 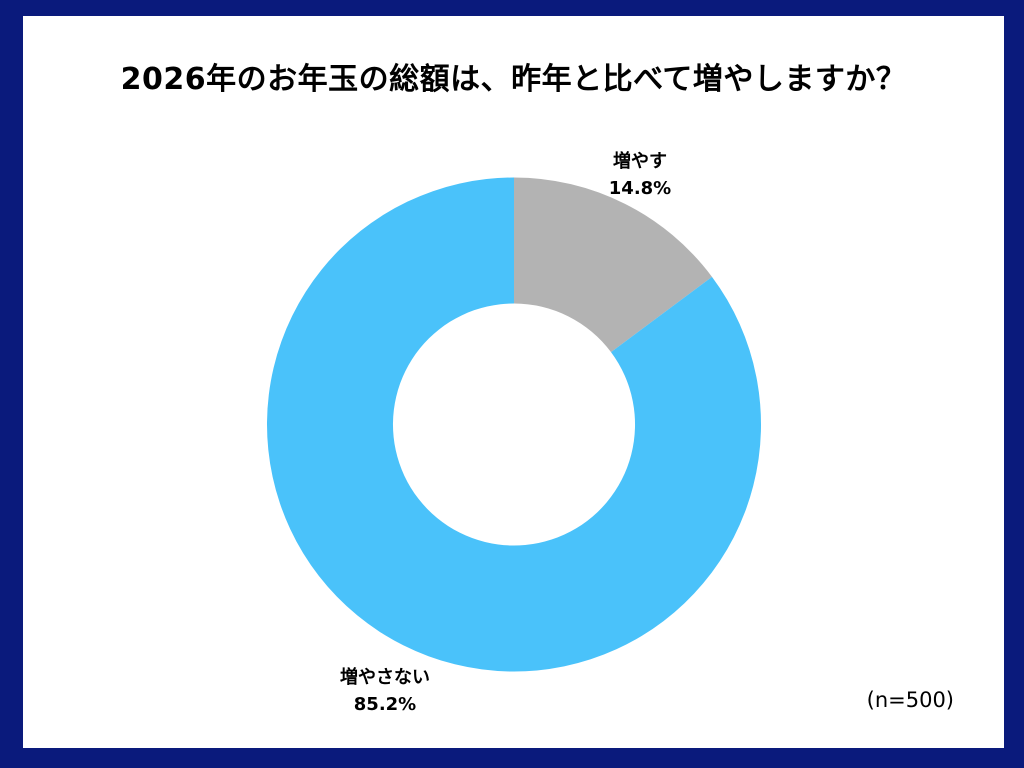 I want to click on chart-title: 2026年のお年玉の総額は、昨年と比べて増やしますか？, so click(x=513, y=79).